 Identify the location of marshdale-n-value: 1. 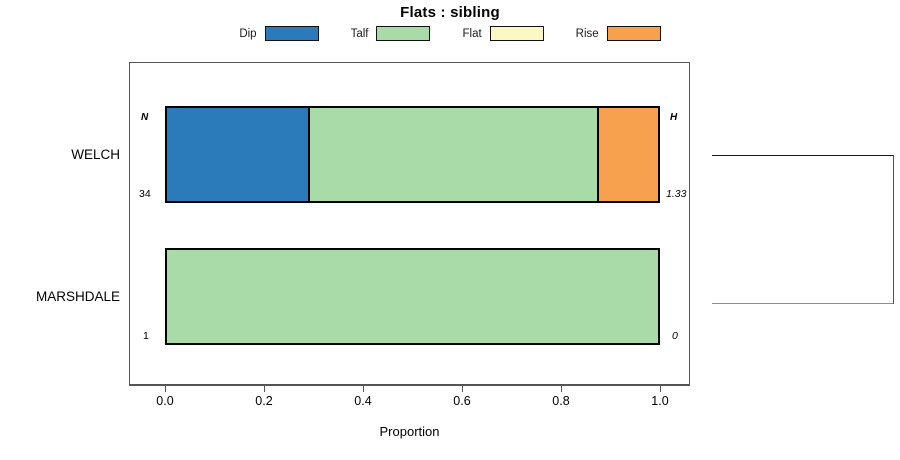
(146, 336).